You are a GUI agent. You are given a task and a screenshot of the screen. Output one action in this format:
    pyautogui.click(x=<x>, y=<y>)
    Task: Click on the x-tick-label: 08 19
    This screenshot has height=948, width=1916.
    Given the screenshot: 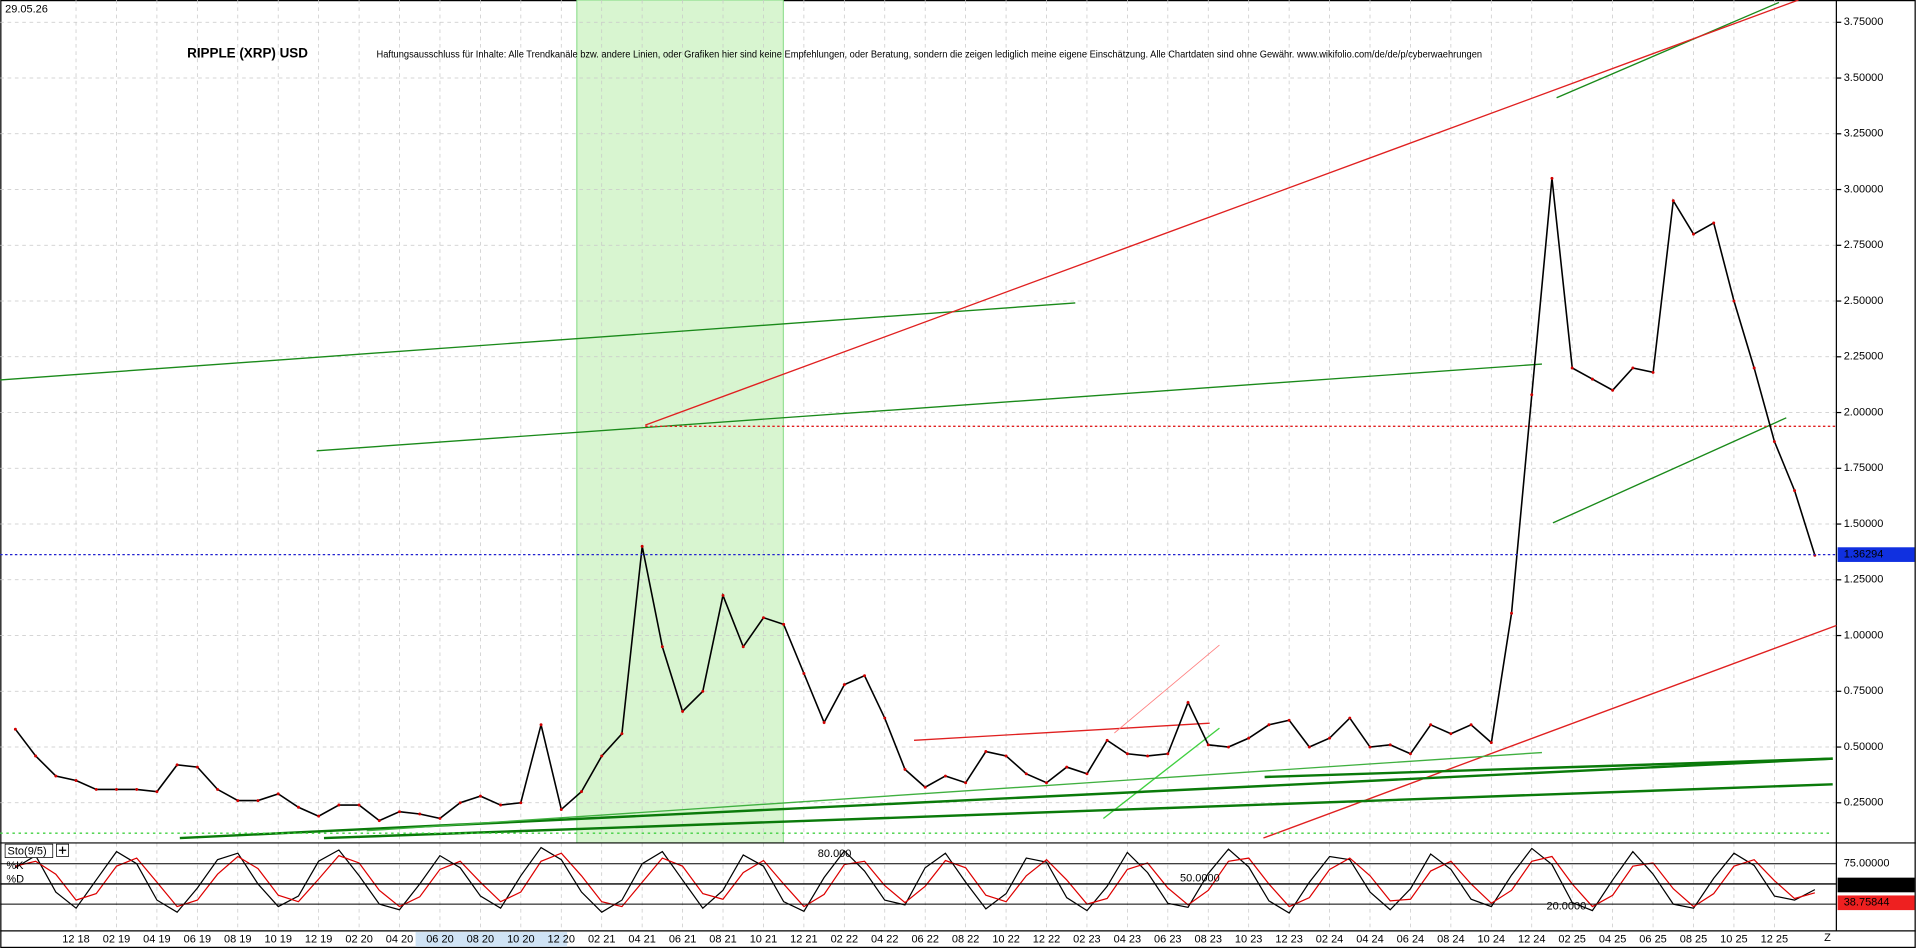 What is the action you would take?
    pyautogui.click(x=238, y=939)
    